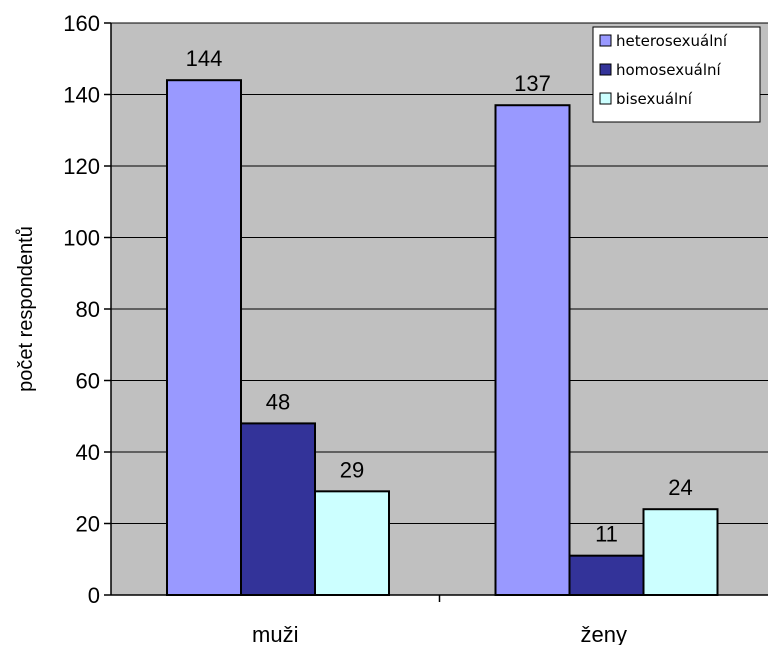 The width and height of the screenshot is (768, 645). What do you see at coordinates (88, 524) in the screenshot?
I see `y-tick-label: 20` at bounding box center [88, 524].